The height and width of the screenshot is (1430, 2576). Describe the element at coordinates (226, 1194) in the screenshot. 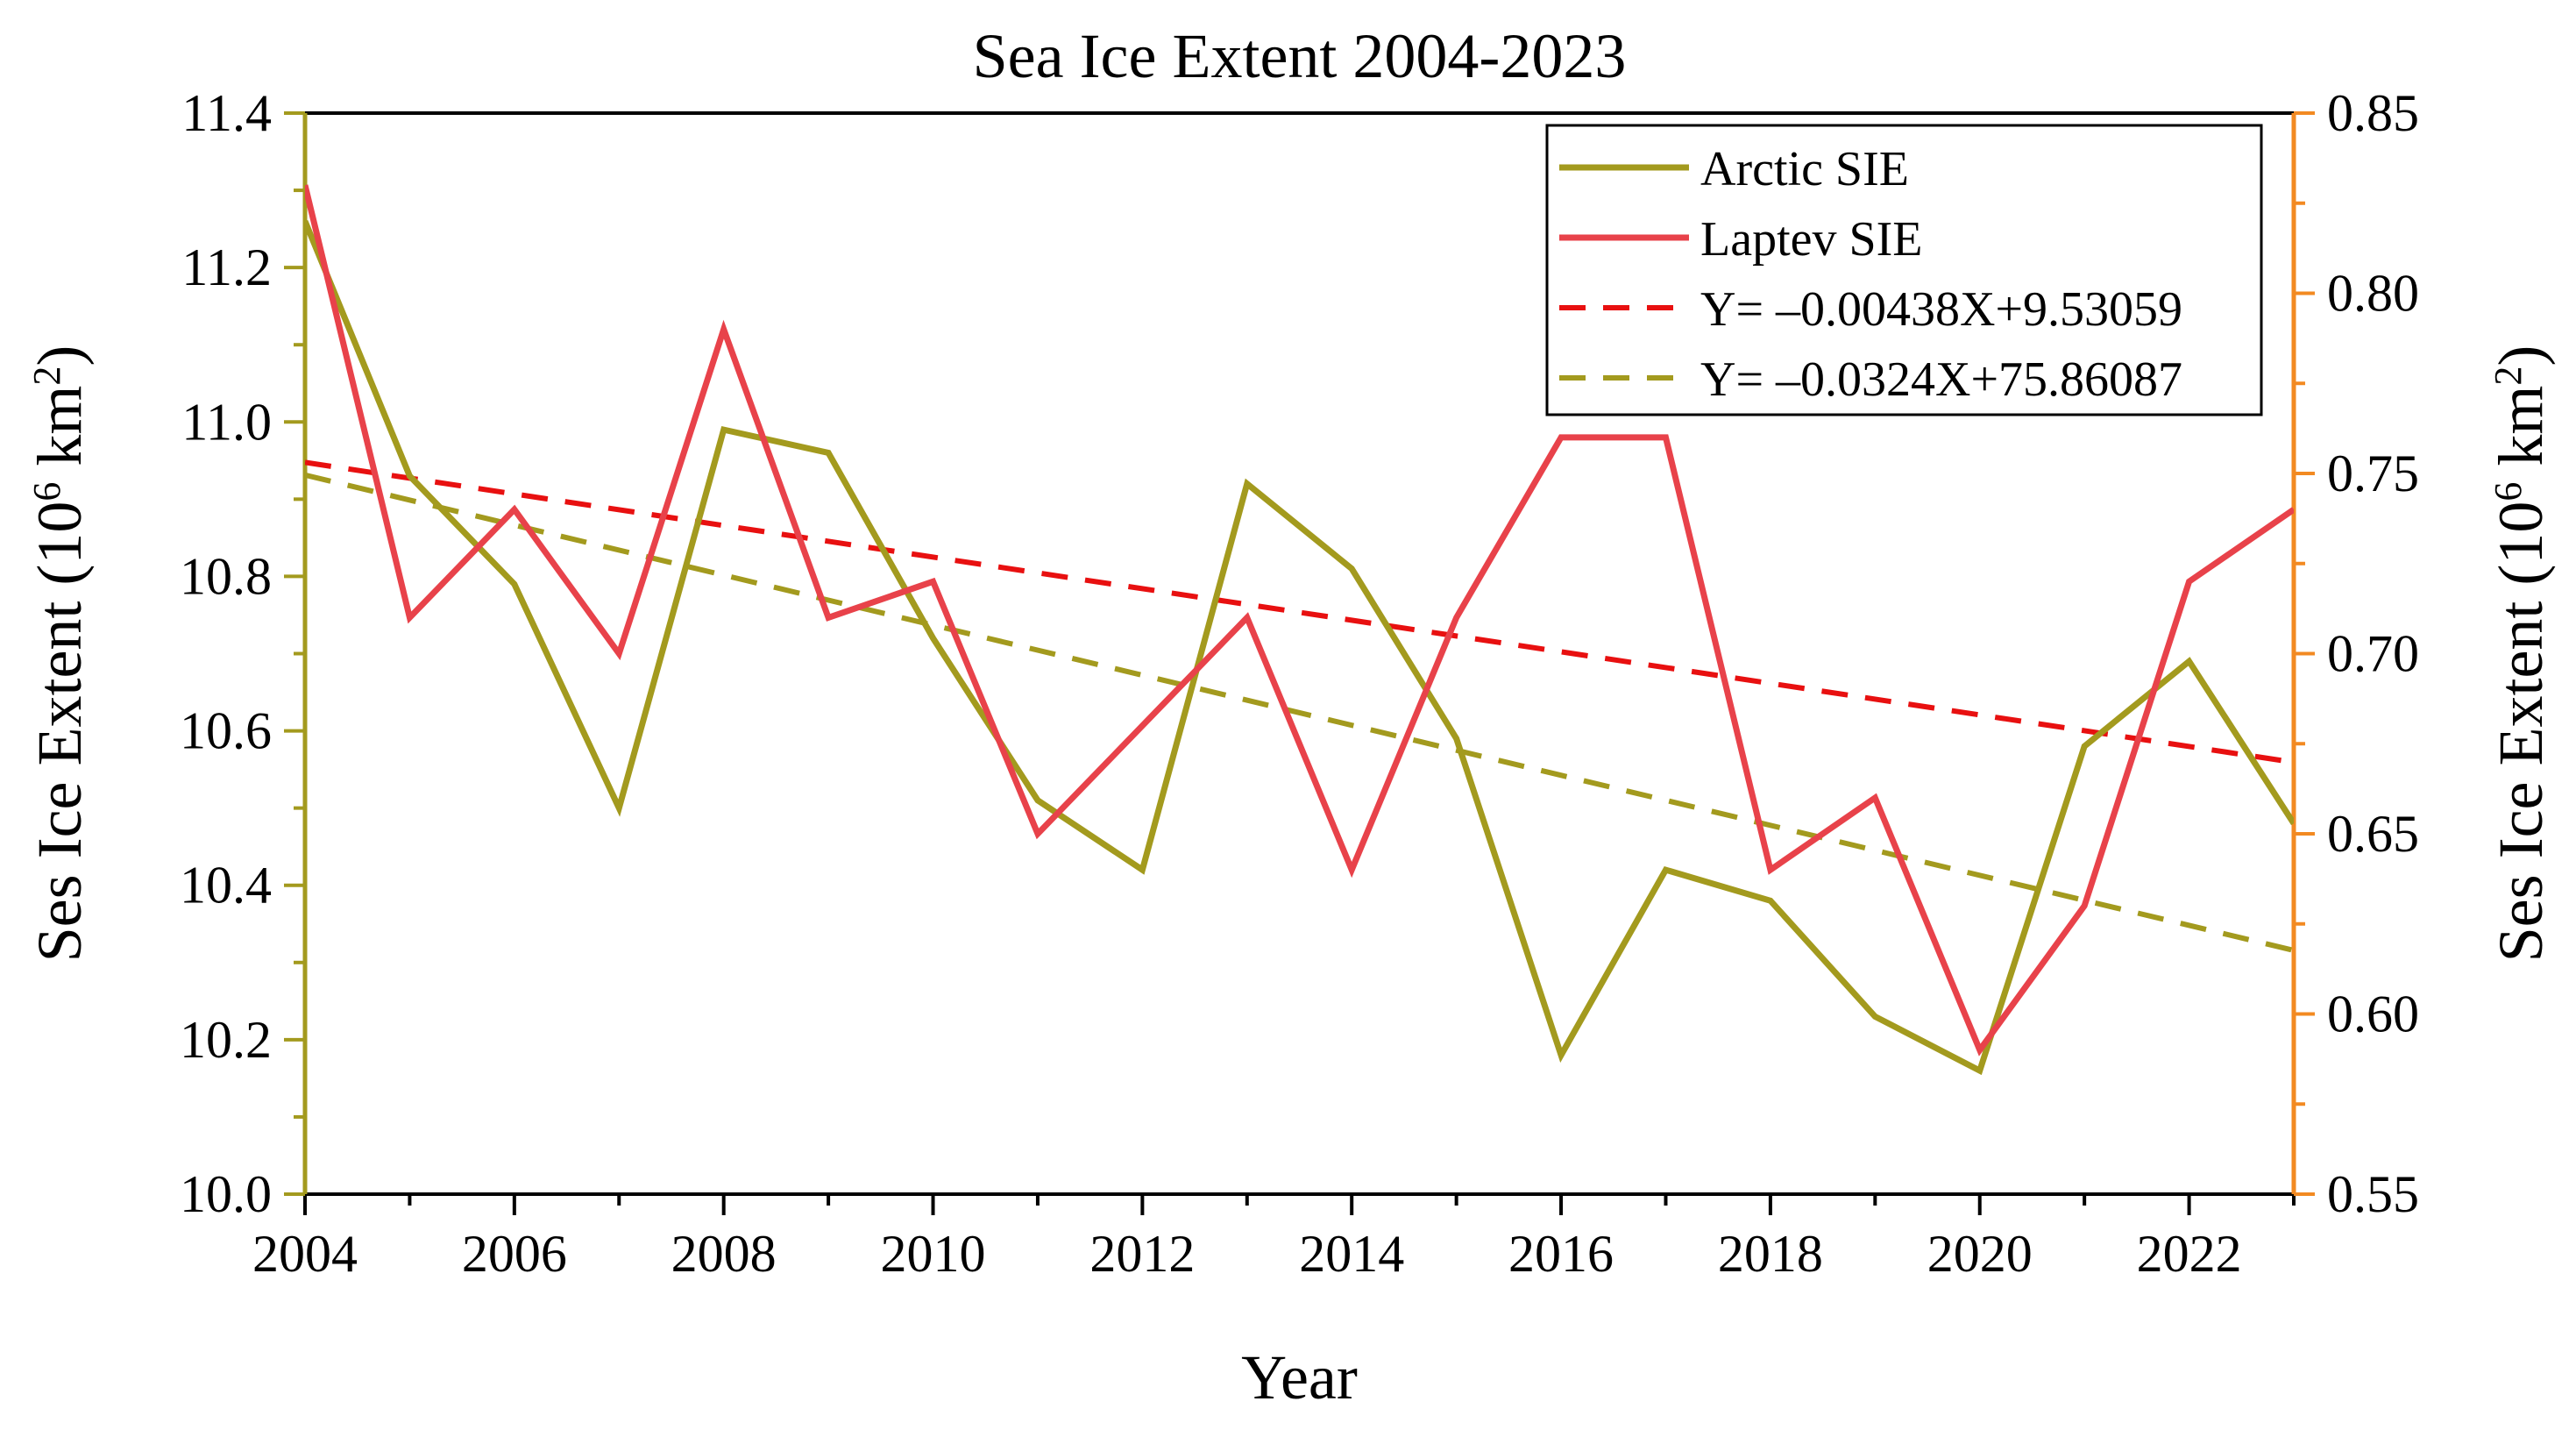

I see `left-y-tick-label-10.0: 10.0` at that location.